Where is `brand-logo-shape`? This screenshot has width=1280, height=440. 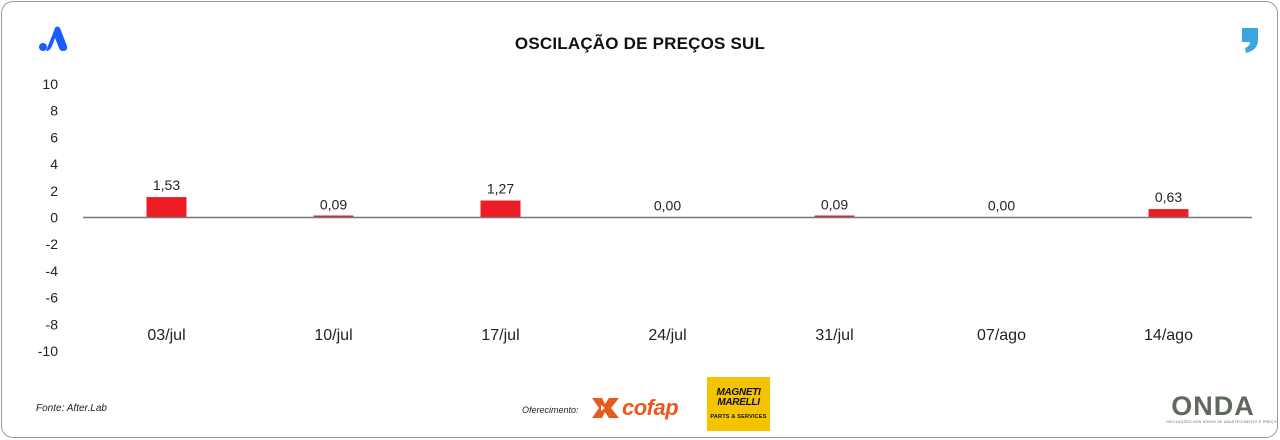 brand-logo-shape is located at coordinates (57, 38).